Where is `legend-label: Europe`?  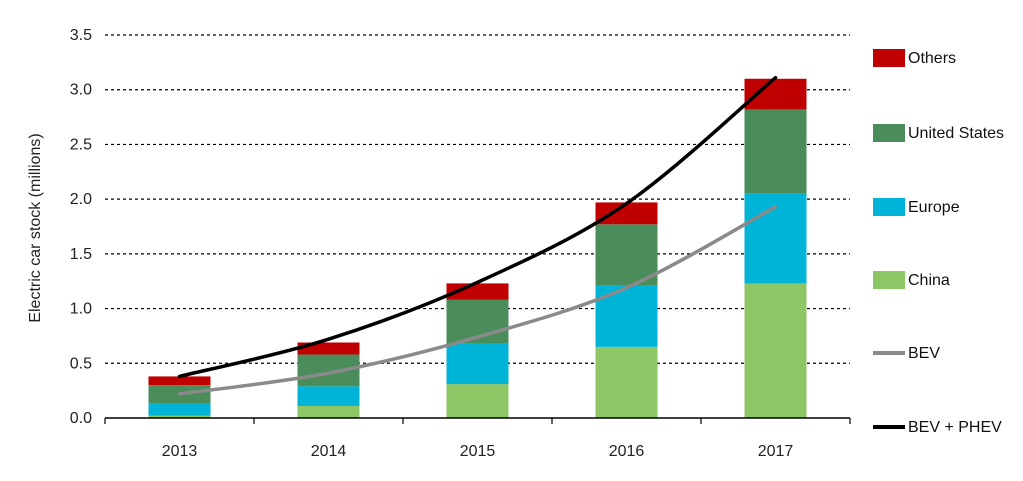 legend-label: Europe is located at coordinates (934, 207).